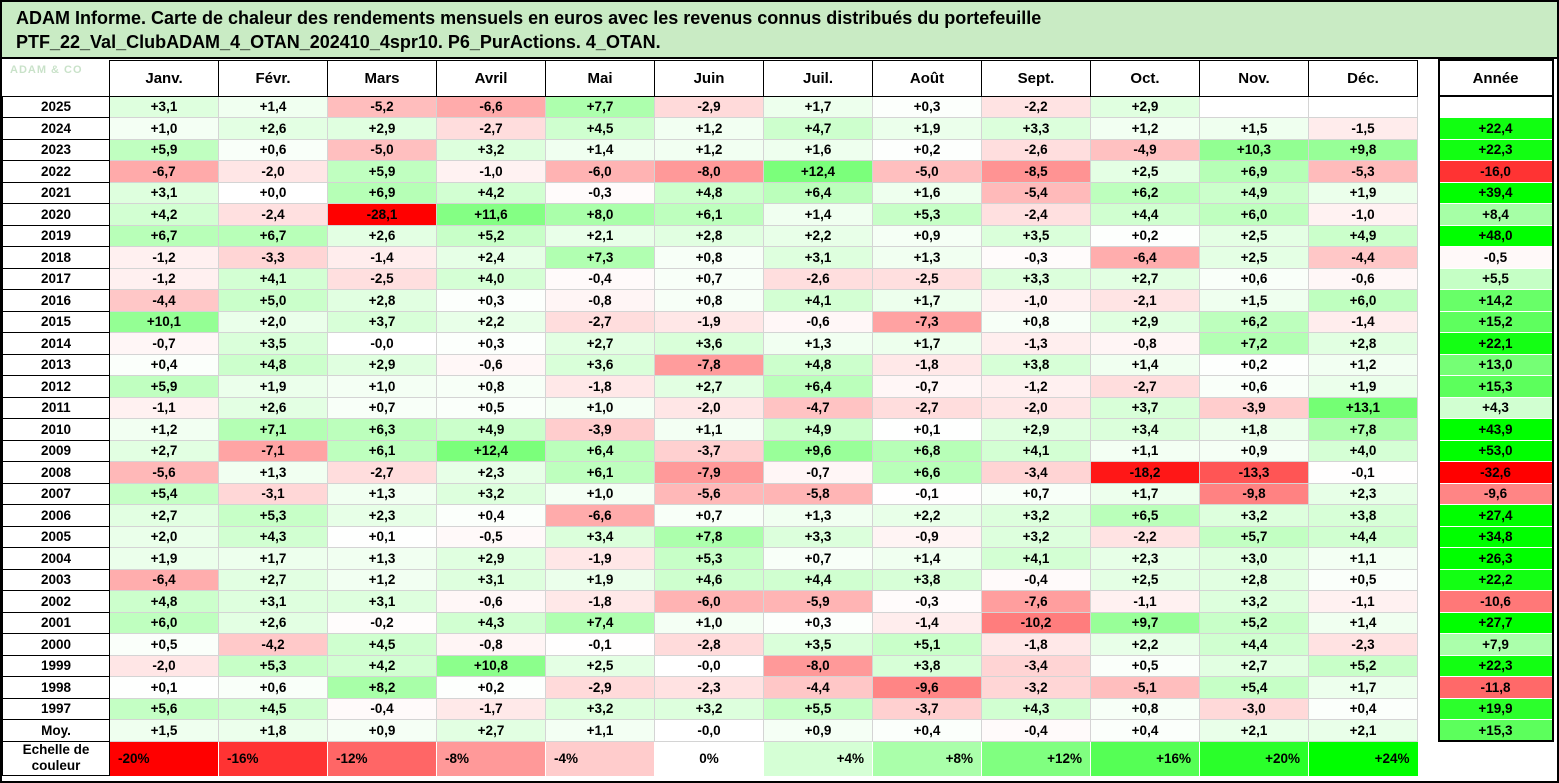 The width and height of the screenshot is (1559, 783). I want to click on return-cell: +13,1, so click(1363, 407).